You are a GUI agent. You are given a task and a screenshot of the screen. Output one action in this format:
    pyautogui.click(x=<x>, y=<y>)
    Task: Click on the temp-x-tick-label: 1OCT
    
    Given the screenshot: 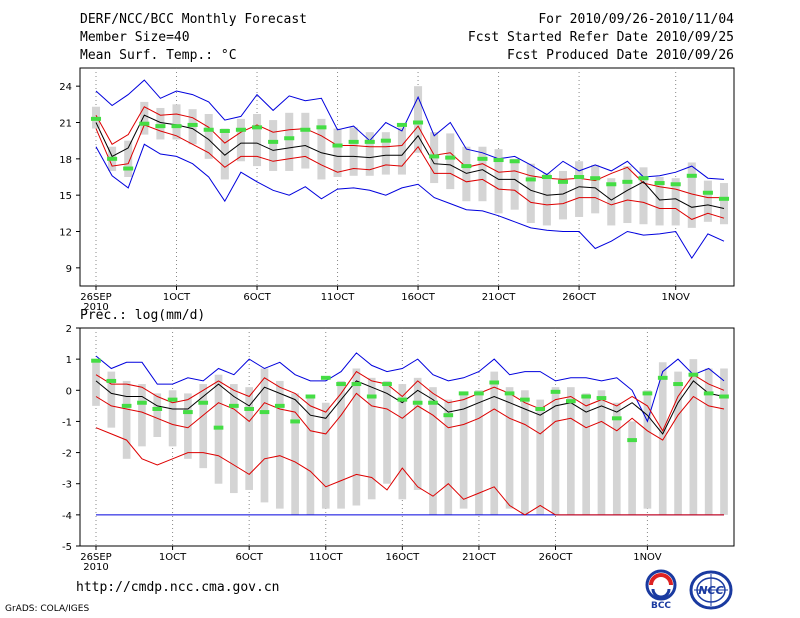 What is the action you would take?
    pyautogui.click(x=177, y=297)
    